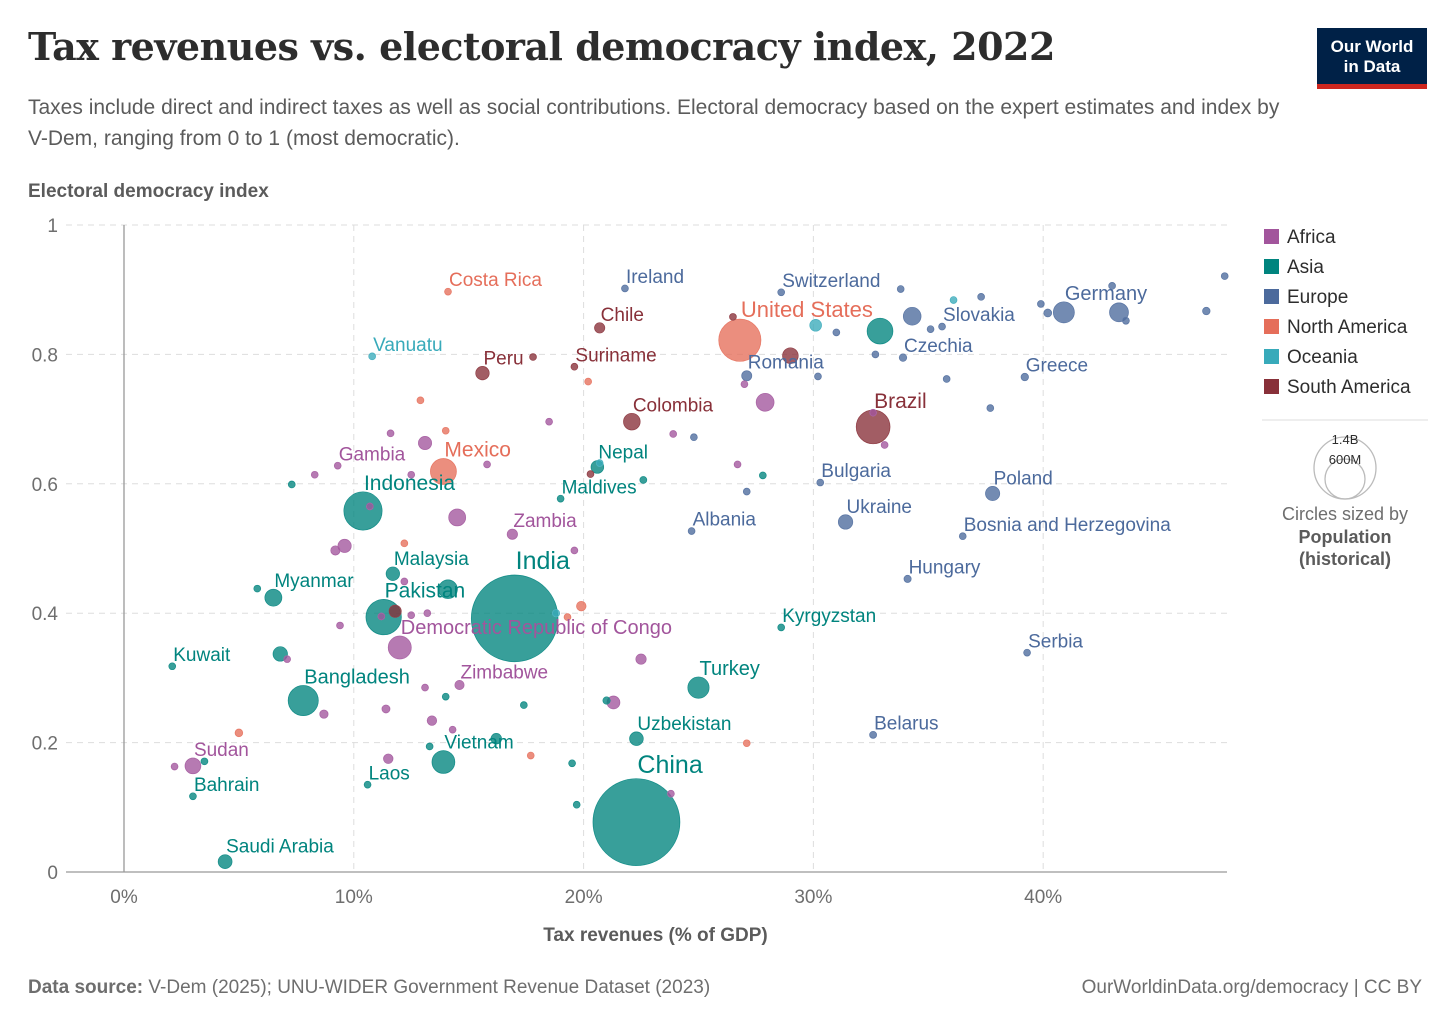 The image size is (1456, 1028). I want to click on size-legend-variable: Population, so click(1345, 537).